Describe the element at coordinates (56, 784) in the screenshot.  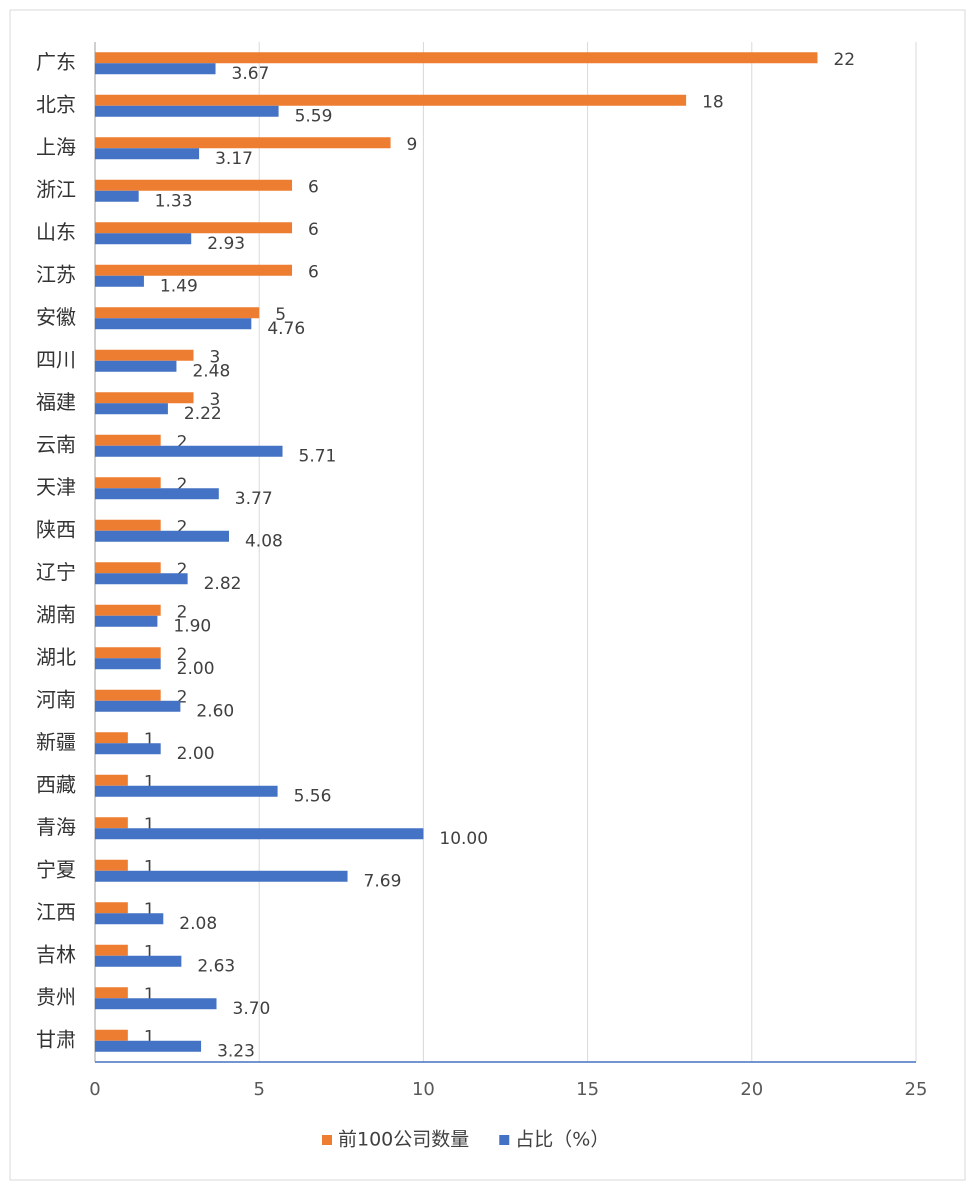
I see `y-tick-label: 西藏` at that location.